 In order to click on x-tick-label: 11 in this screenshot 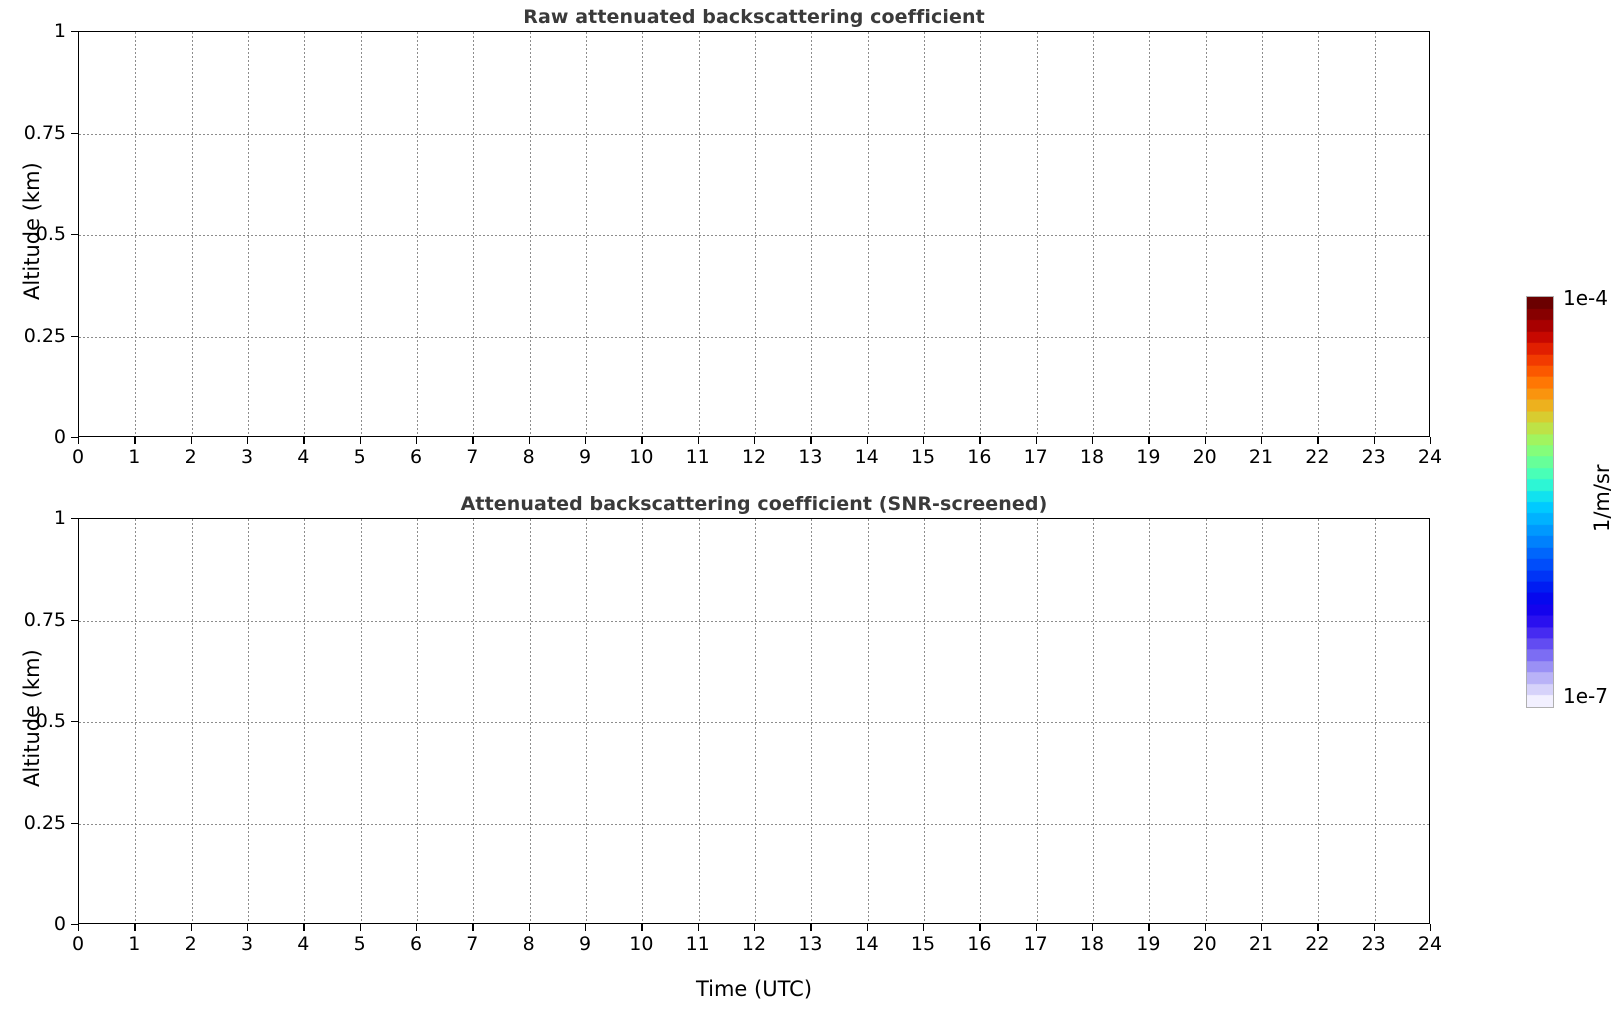, I will do `click(697, 457)`.